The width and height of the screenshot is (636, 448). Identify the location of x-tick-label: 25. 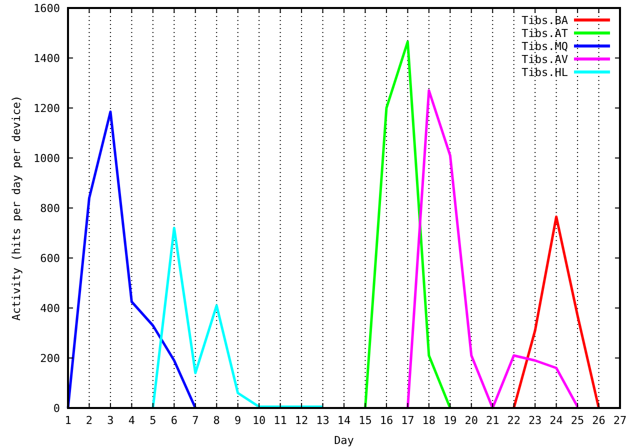
(577, 420).